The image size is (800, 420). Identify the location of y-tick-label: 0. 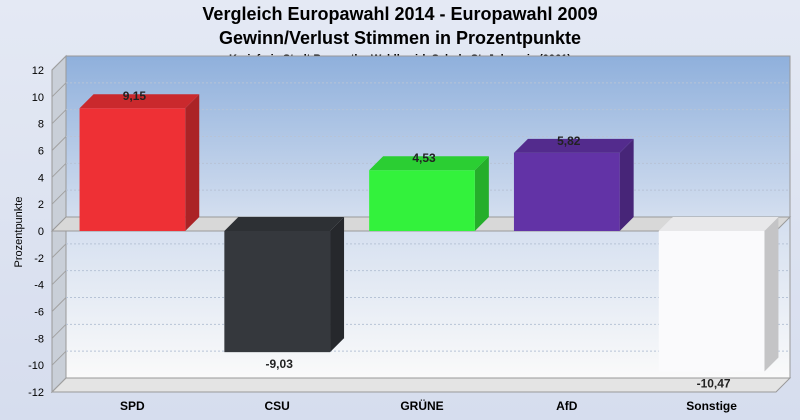
(41, 232).